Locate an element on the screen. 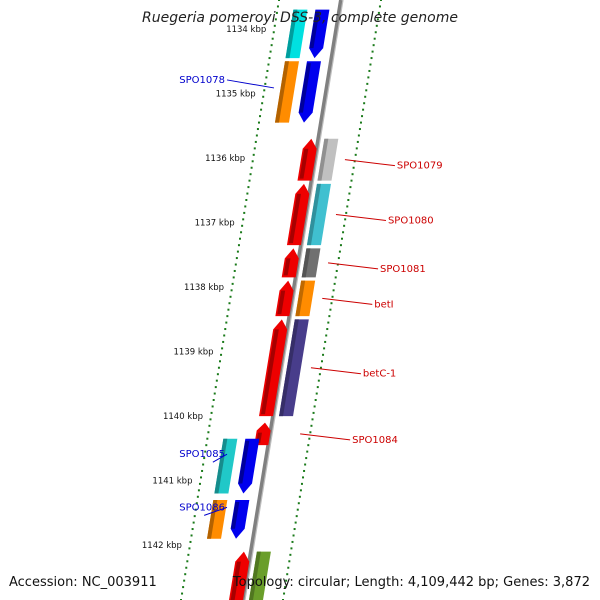 Image resolution: width=600 pixels, height=600 pixels. gene-label: SPO1086 is located at coordinates (202, 507).